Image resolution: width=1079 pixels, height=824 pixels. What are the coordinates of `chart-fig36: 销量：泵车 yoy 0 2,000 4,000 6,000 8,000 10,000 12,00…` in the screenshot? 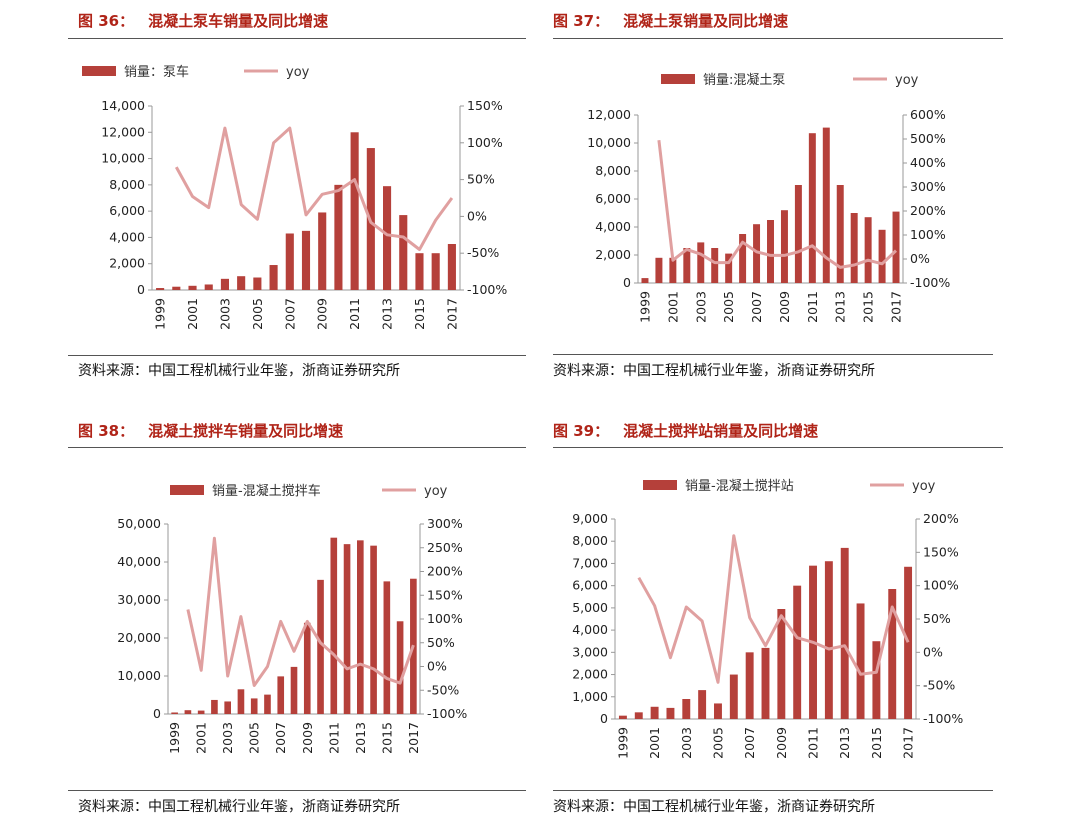 It's located at (294, 197).